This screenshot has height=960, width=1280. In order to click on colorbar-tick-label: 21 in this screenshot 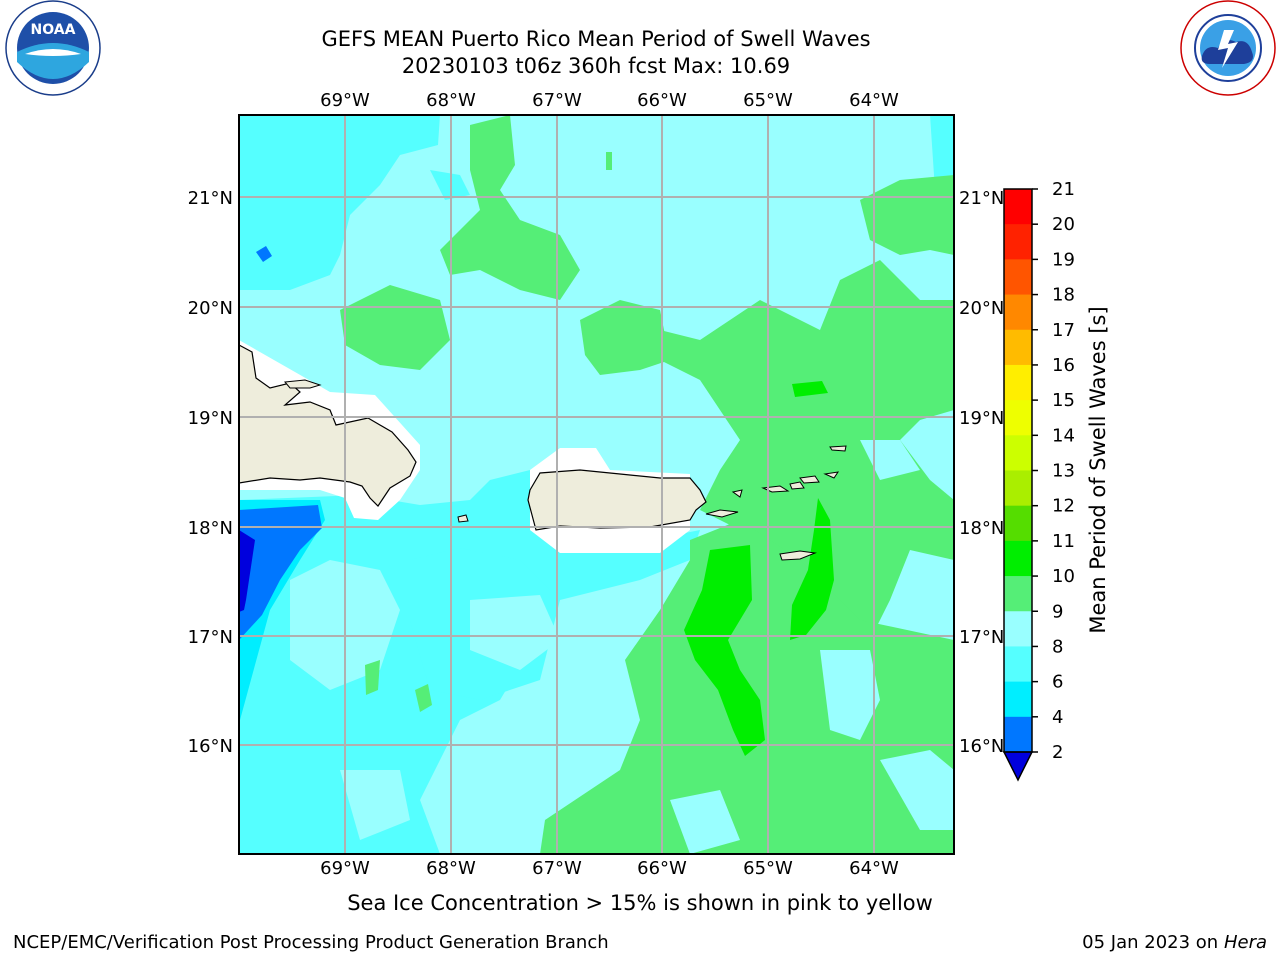, I will do `click(1063, 189)`.